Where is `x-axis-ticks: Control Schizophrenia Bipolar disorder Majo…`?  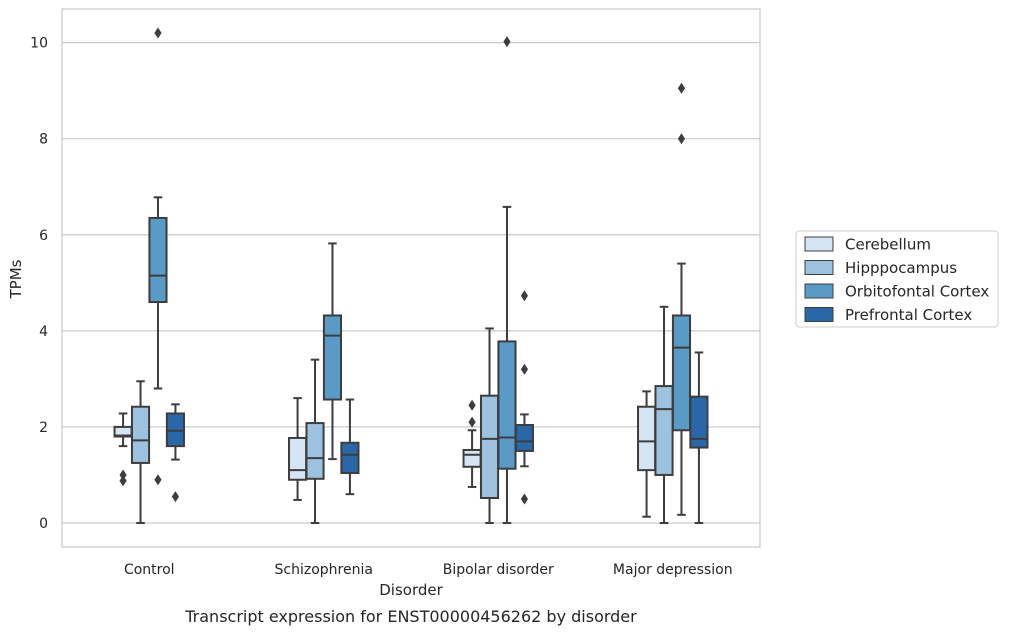
x-axis-ticks: Control Schizophrenia Bipolar disorder Majo… is located at coordinates (428, 570).